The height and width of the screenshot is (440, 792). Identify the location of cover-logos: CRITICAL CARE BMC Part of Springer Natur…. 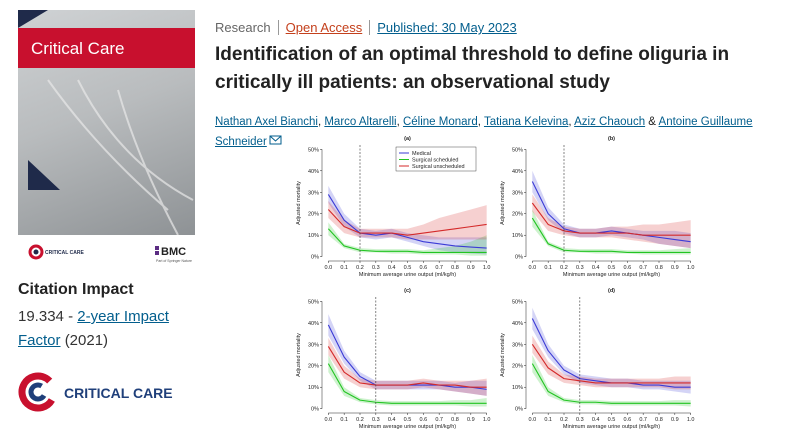
(110, 253).